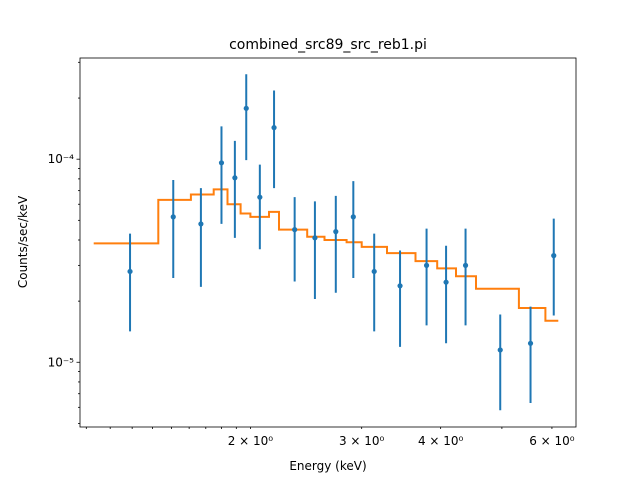  What do you see at coordinates (23, 241) in the screenshot?
I see `y-axis-label: Counts/sec/keV` at bounding box center [23, 241].